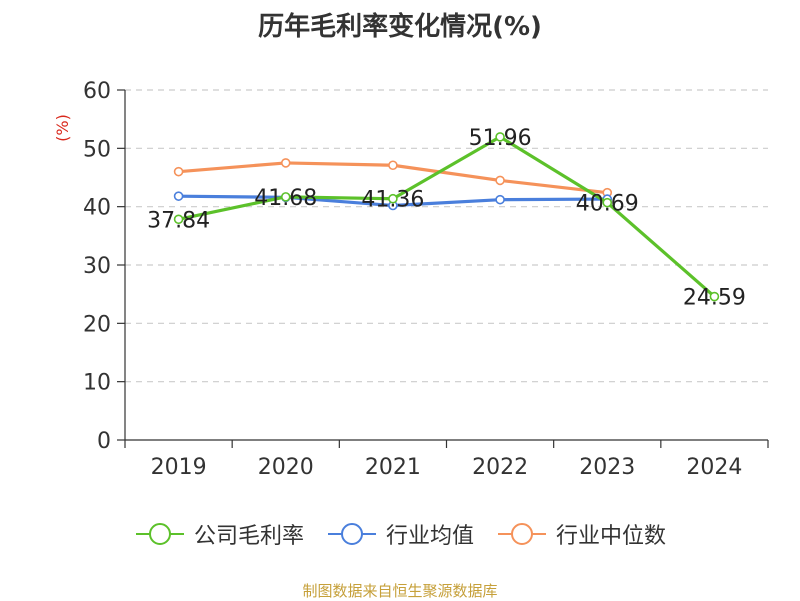  What do you see at coordinates (97, 91) in the screenshot?
I see `y-tick-label: 60` at bounding box center [97, 91].